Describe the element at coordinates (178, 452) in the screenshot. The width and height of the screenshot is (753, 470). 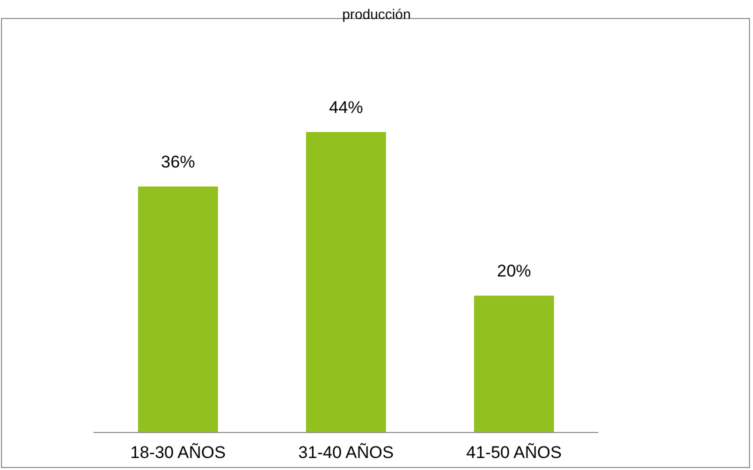
I see `x-tick-label: 18-30 AÑOS` at that location.